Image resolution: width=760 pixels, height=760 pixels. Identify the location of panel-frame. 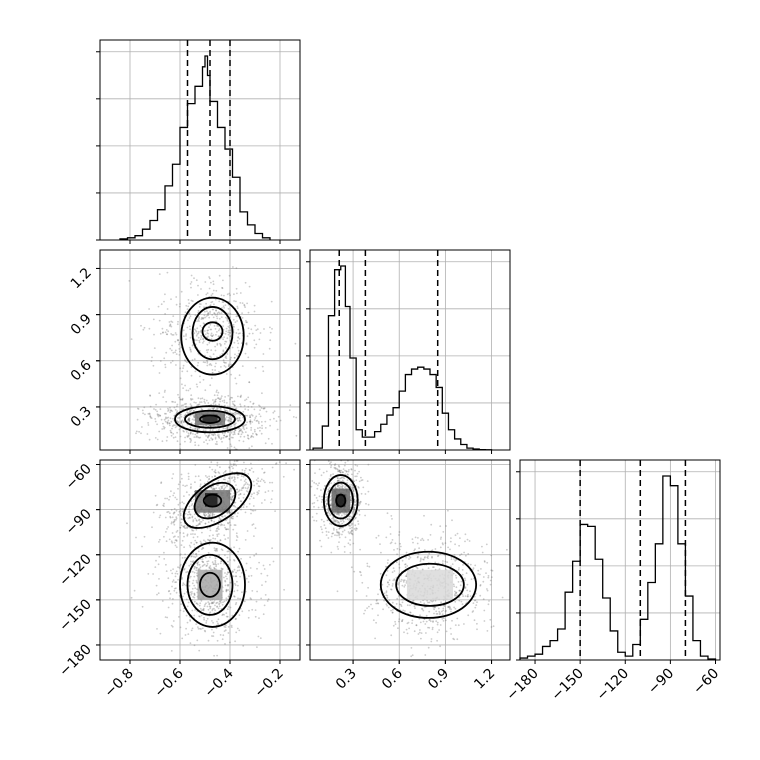
(200, 560).